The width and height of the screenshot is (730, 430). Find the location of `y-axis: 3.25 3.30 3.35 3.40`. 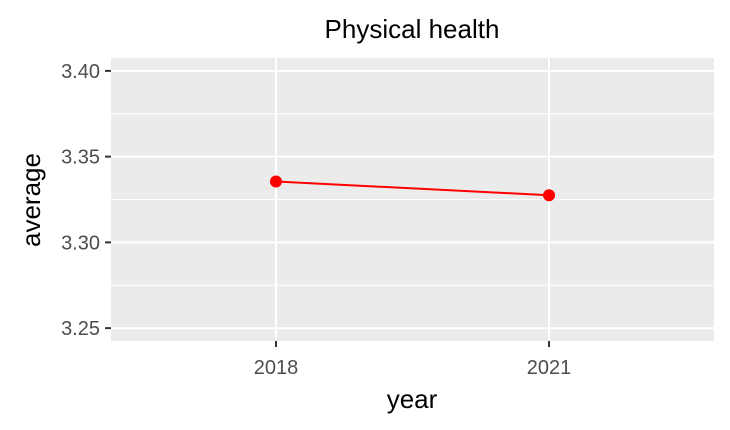

y-axis: 3.25 3.30 3.35 3.40 is located at coordinates (86, 200).